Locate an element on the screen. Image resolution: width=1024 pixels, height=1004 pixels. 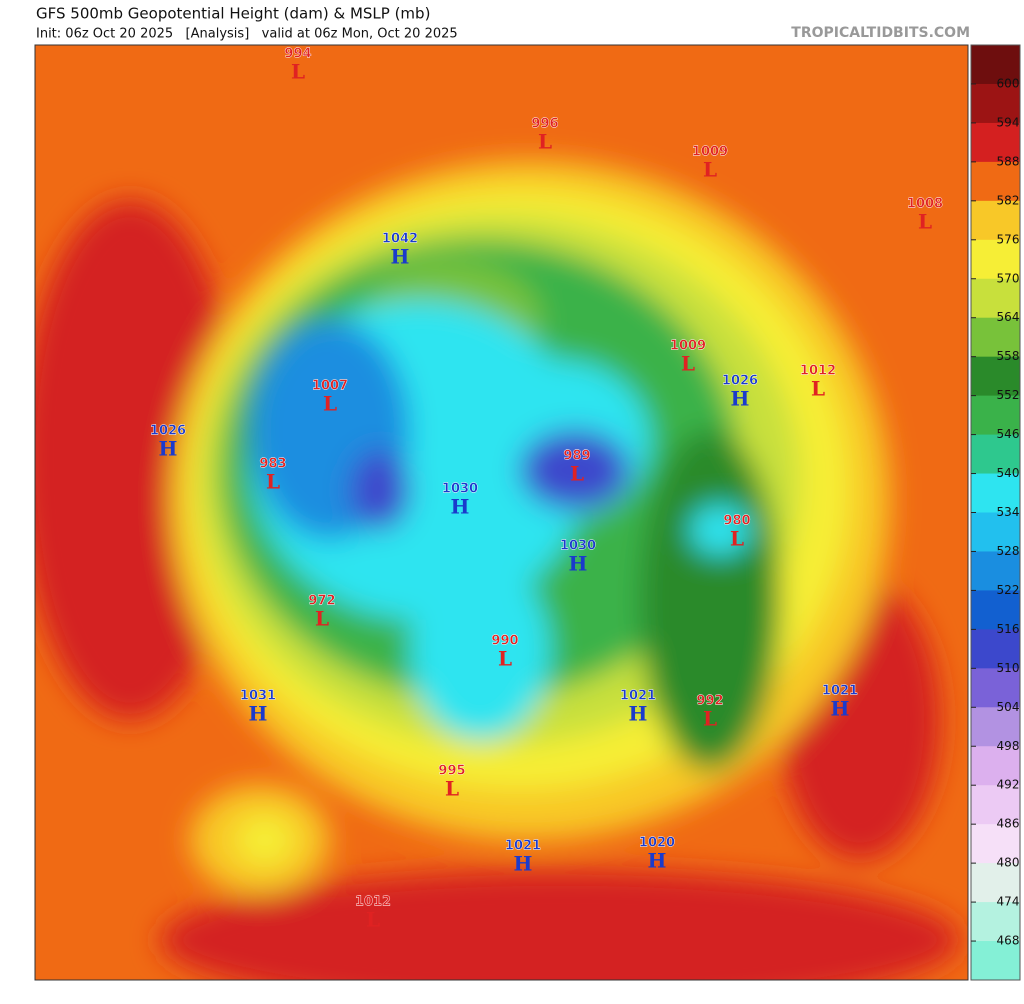
colorbar-label: 564 is located at coordinates (1008, 317).